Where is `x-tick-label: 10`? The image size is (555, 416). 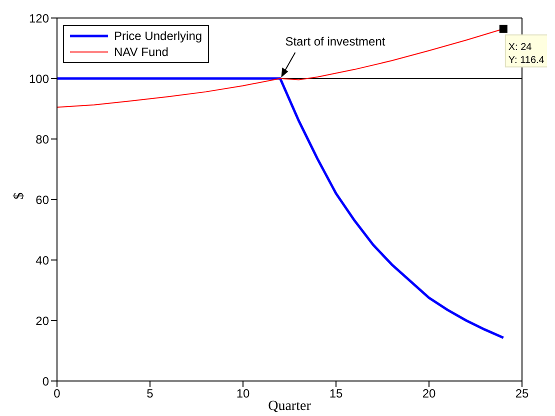 x-tick-label: 10 is located at coordinates (243, 393).